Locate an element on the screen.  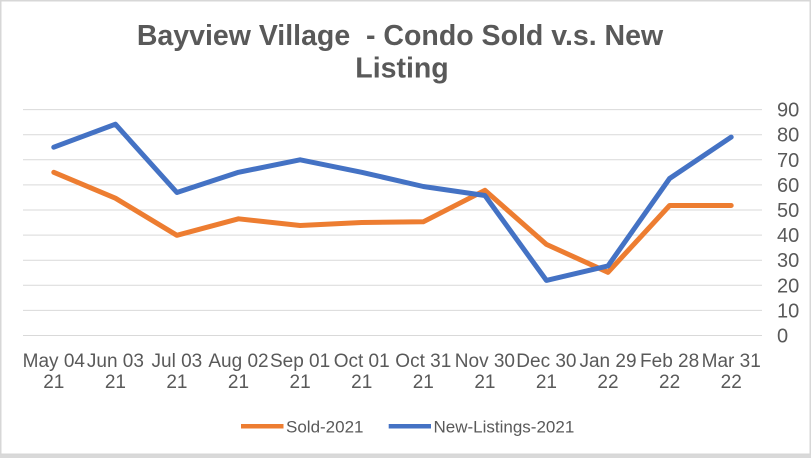
svg-text: Oct 31 is located at coordinates (423, 361).